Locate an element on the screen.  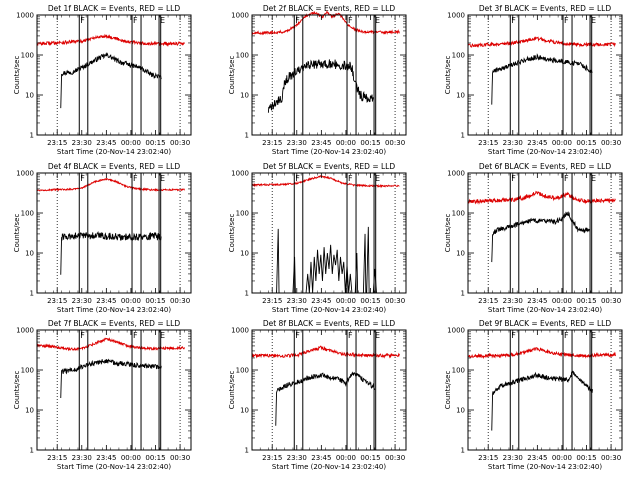
panel-title: Det 7f BLACK = Events, RED = LLD is located at coordinates (114, 323).